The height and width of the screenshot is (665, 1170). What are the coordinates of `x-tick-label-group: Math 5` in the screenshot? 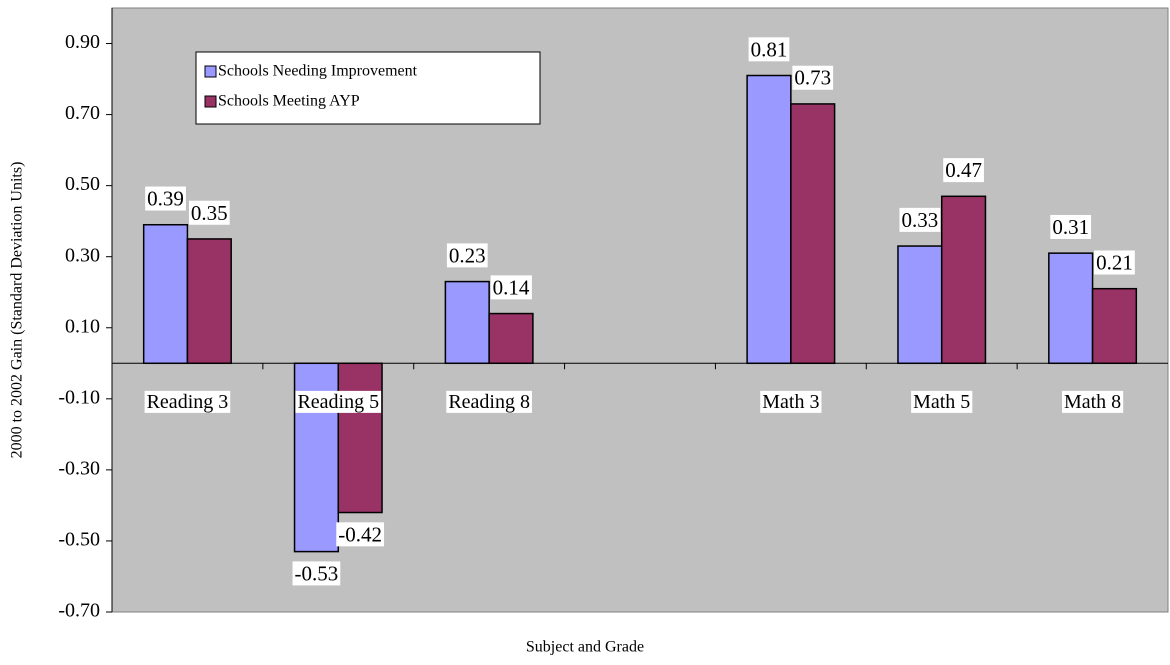 It's located at (942, 401).